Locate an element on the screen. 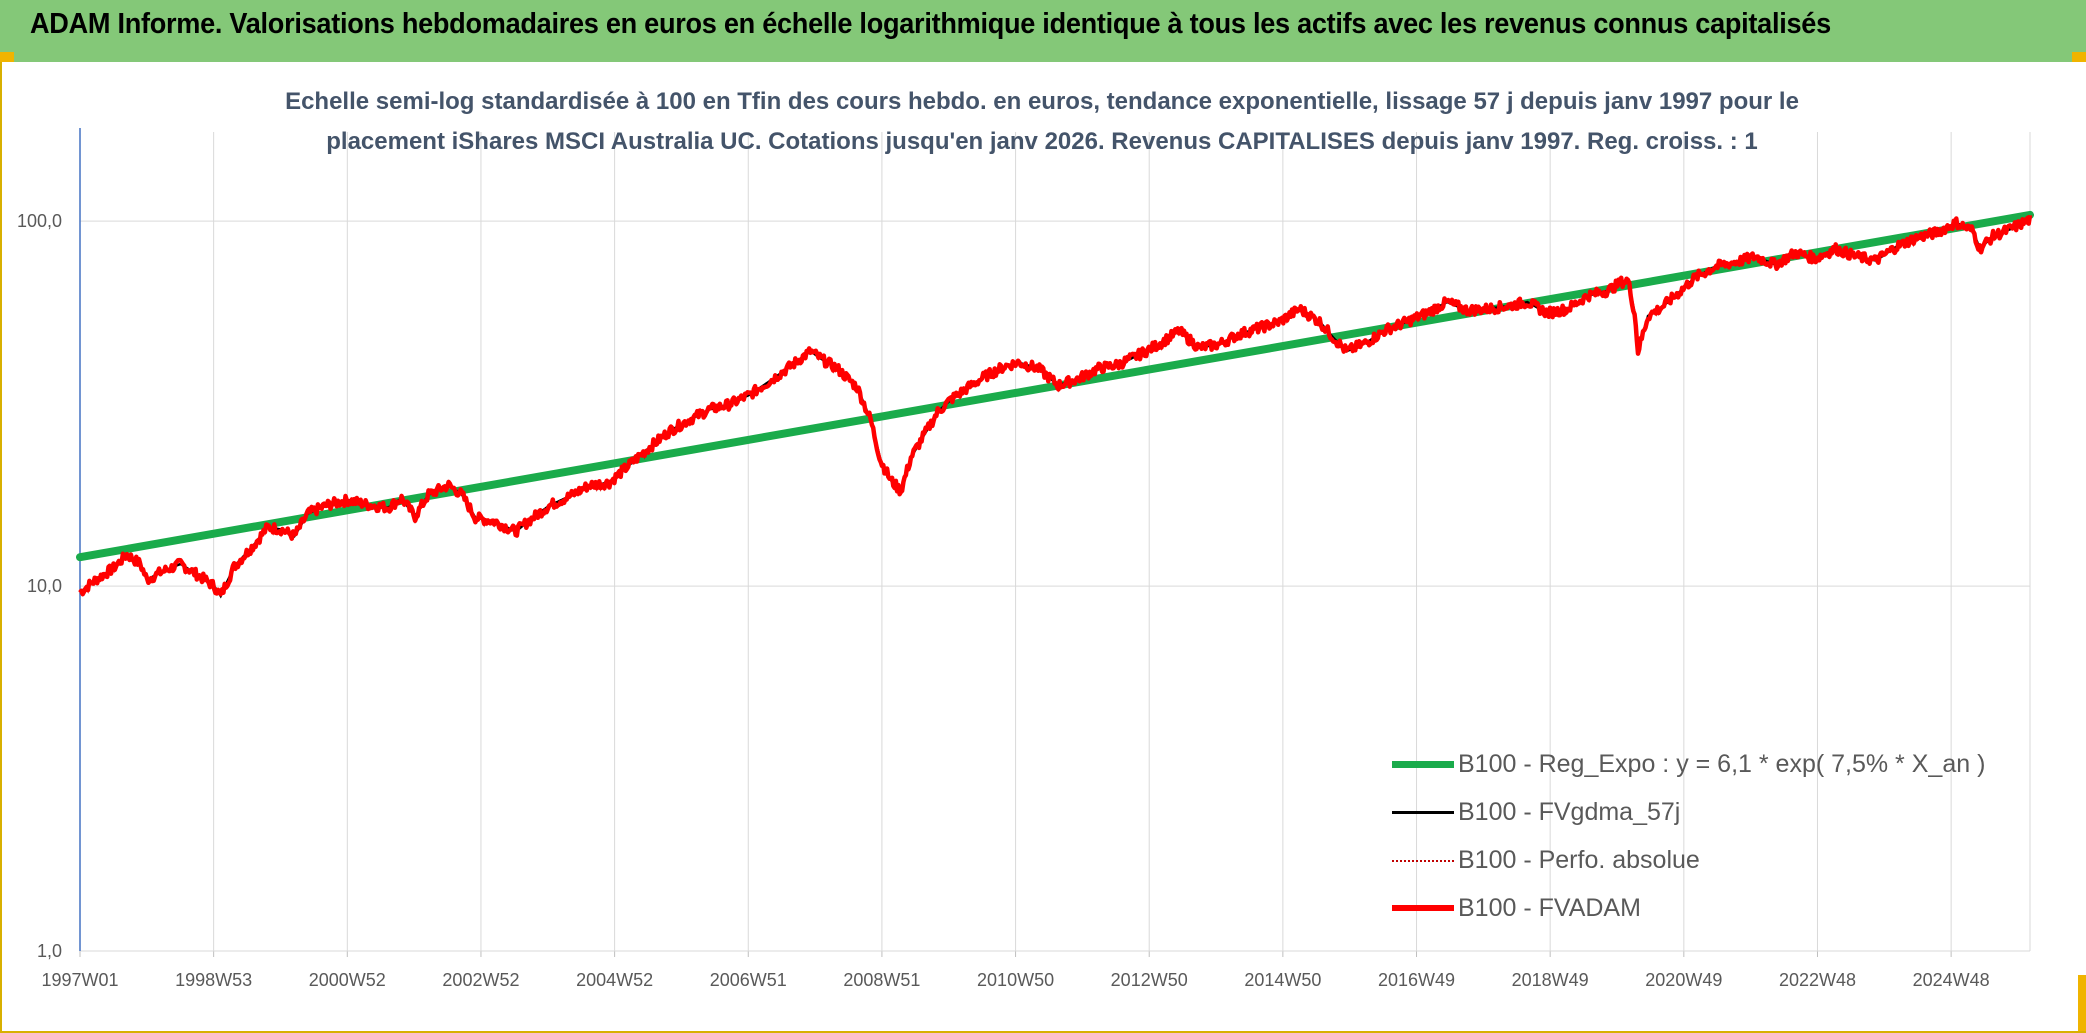 The image size is (2086, 1033). y-tick-label: 10,0 is located at coordinates (44, 586).